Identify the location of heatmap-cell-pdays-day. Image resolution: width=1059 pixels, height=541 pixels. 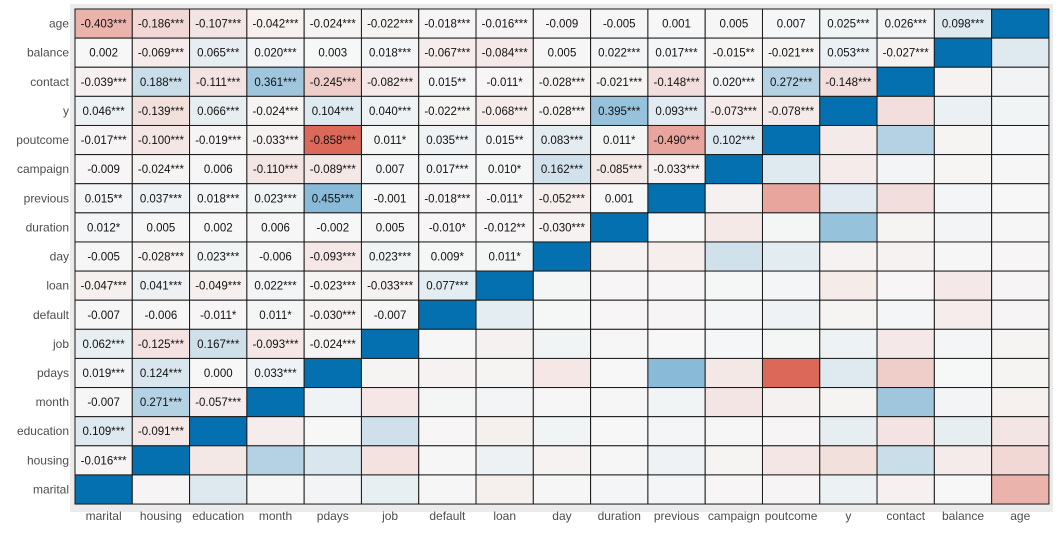
(562, 373).